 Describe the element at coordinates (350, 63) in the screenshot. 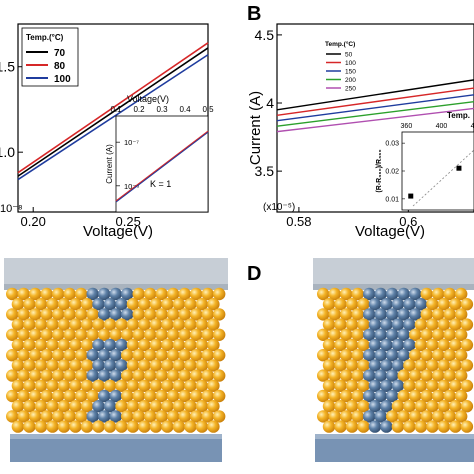

I see `chart-b-legend-label: 100` at that location.